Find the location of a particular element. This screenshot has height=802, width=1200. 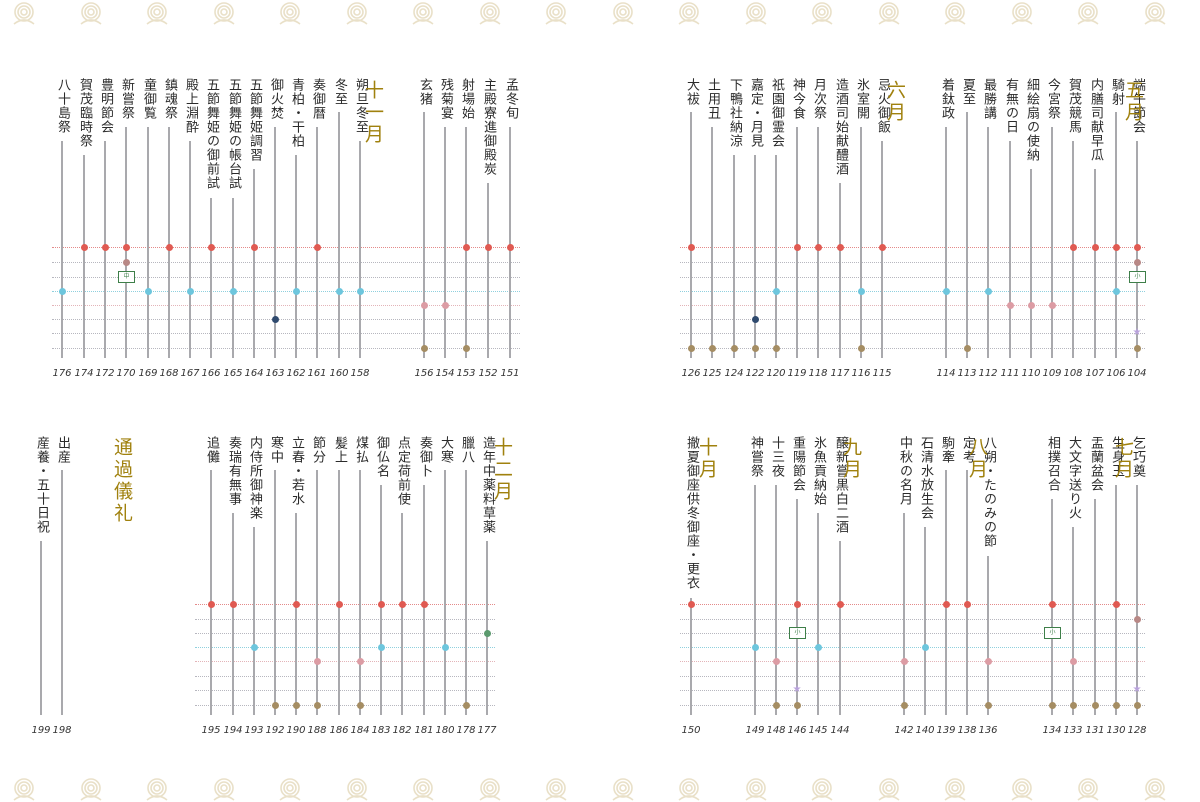

event-label: 着鈦政 is located at coordinates (946, 99).